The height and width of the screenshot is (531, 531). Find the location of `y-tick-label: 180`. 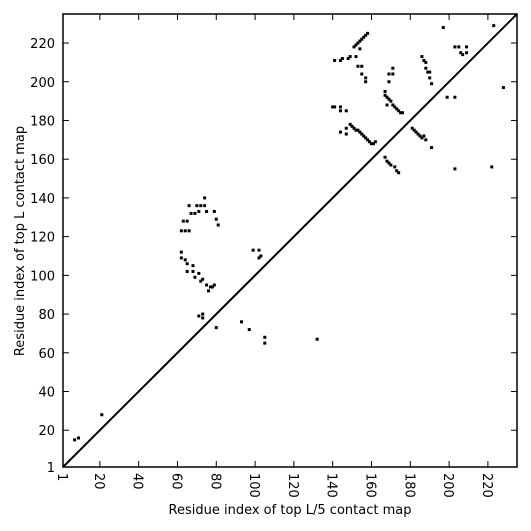

y-tick-label: 180 is located at coordinates (42, 121).